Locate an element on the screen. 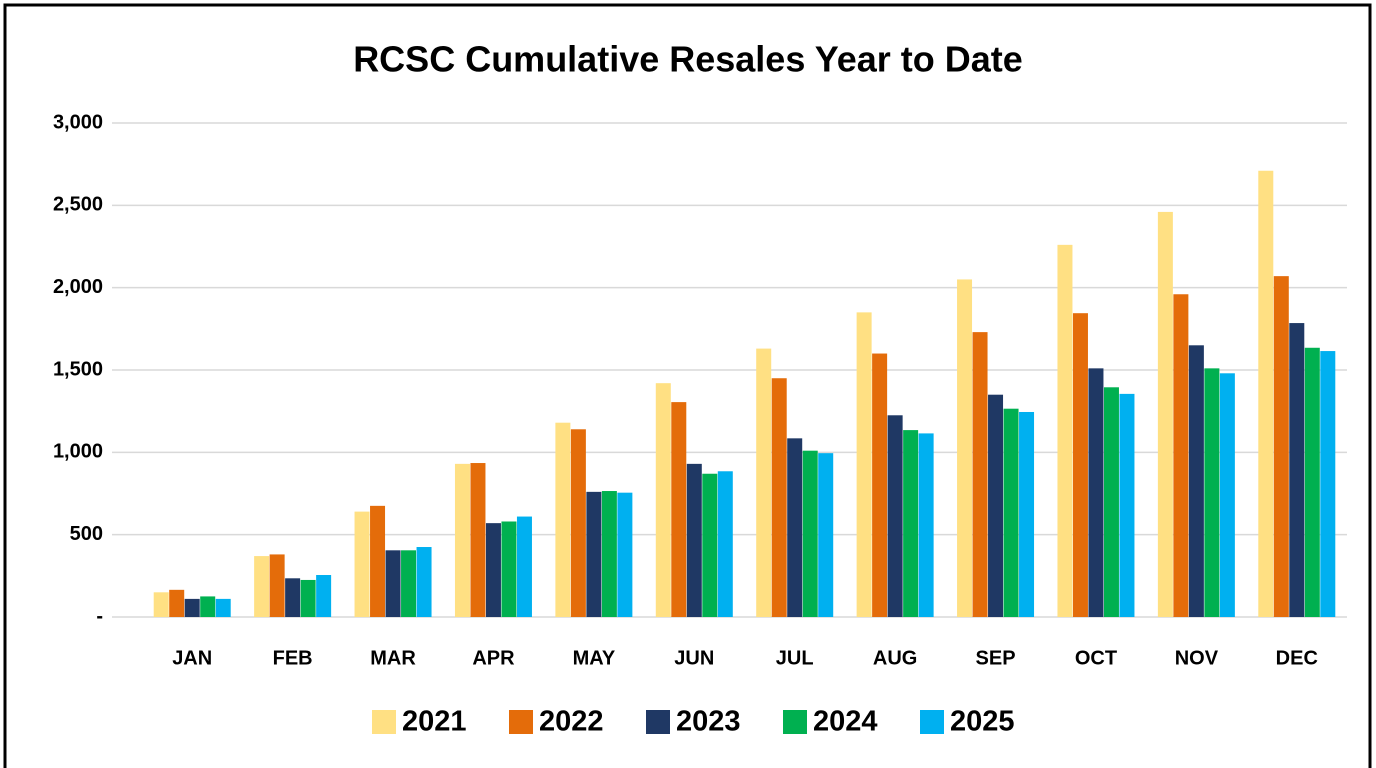 The width and height of the screenshot is (1376, 768). y-tick-label: 2,000 is located at coordinates (78, 287).